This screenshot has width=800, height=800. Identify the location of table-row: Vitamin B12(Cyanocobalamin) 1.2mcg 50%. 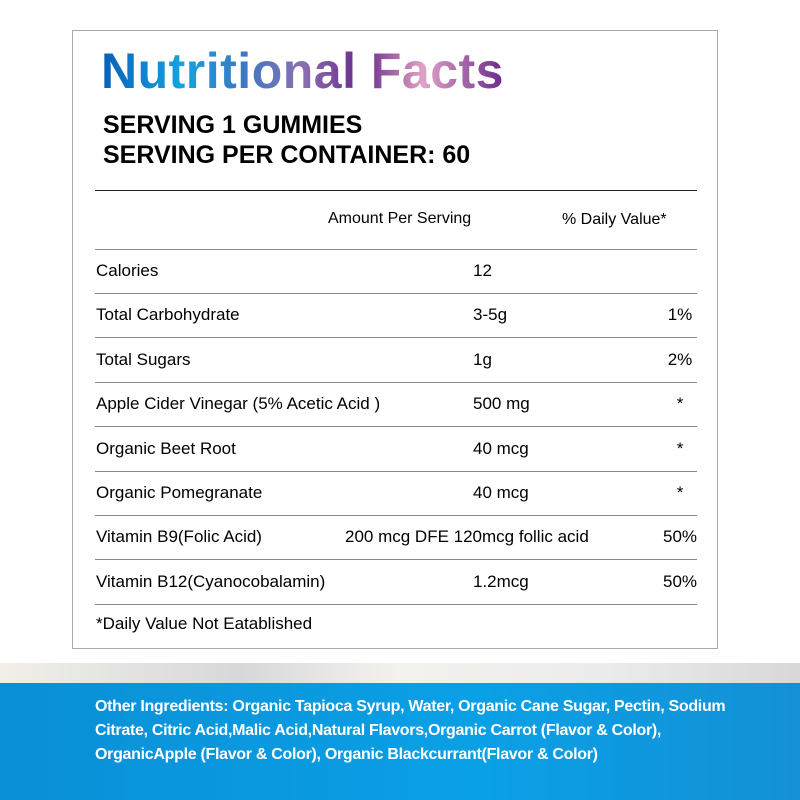
(396, 582).